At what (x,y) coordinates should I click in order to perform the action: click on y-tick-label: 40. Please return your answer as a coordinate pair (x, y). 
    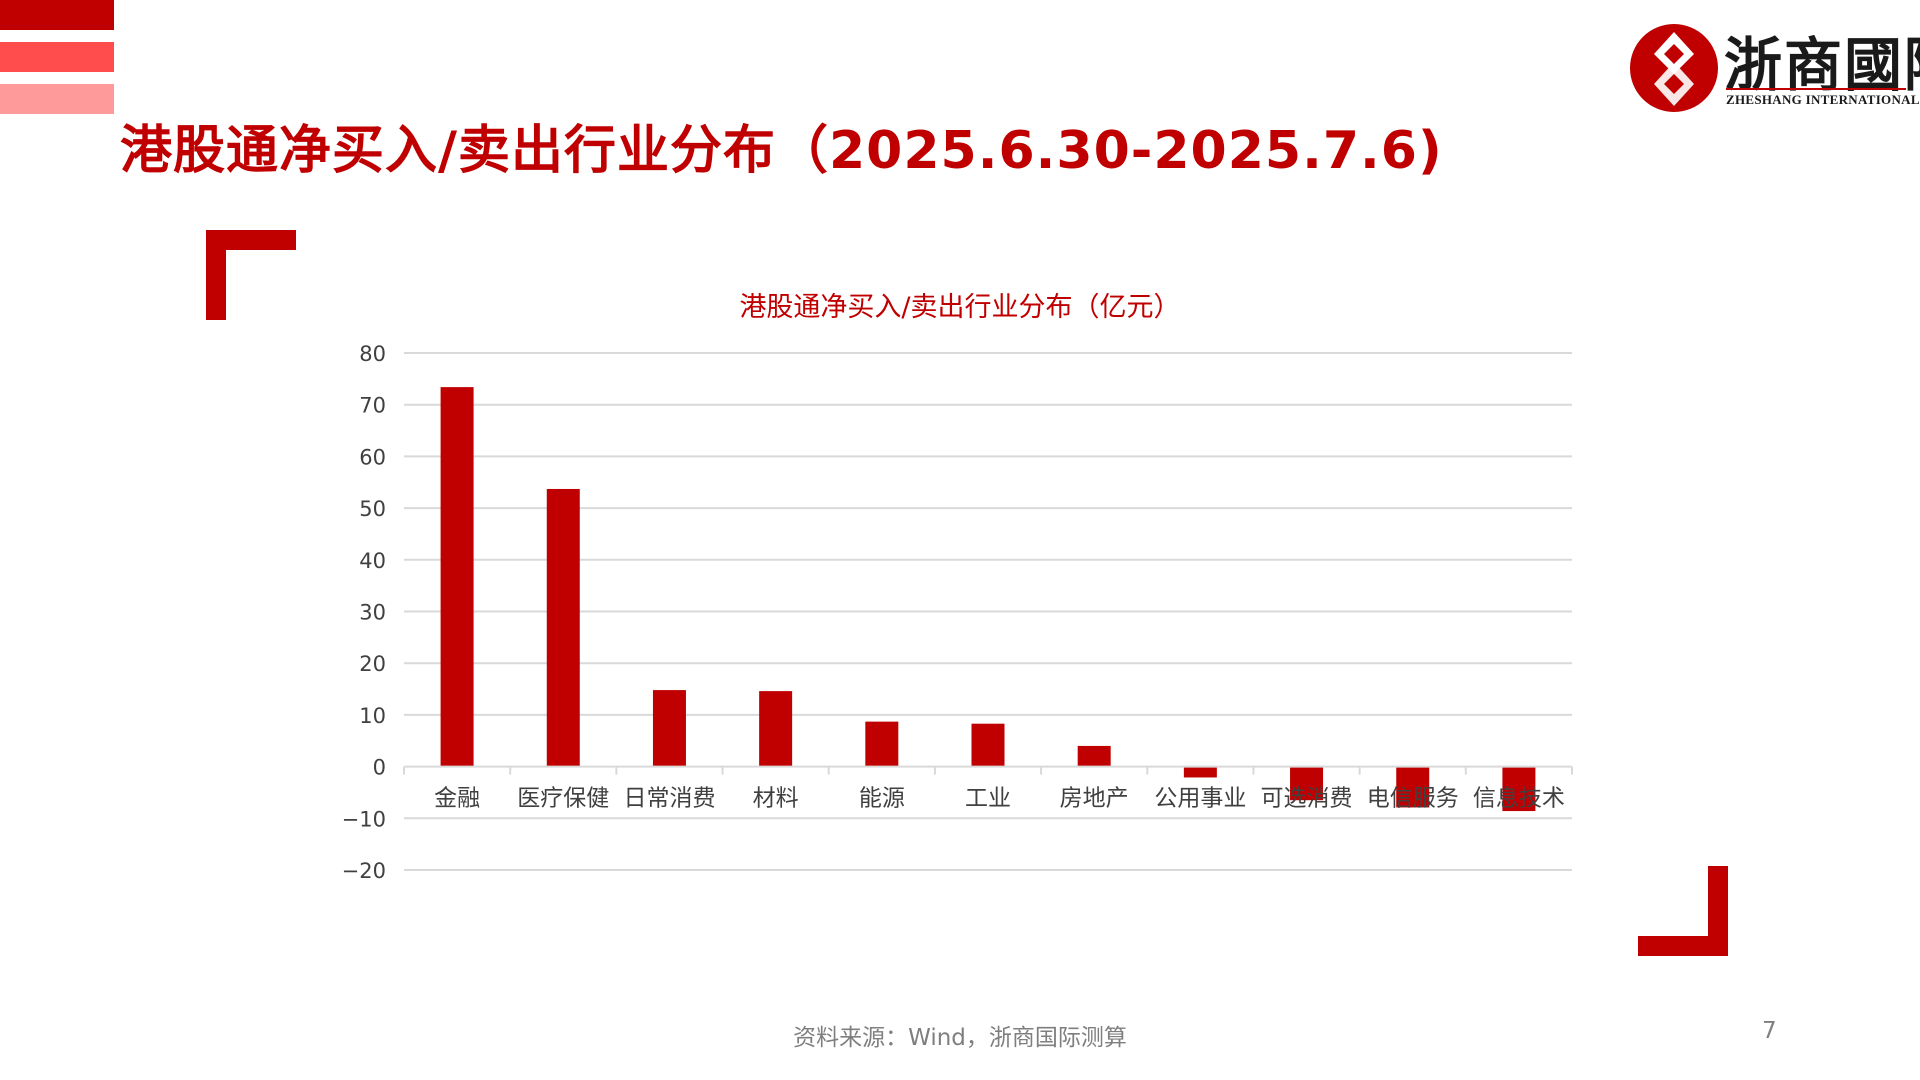
    Looking at the image, I should click on (372, 561).